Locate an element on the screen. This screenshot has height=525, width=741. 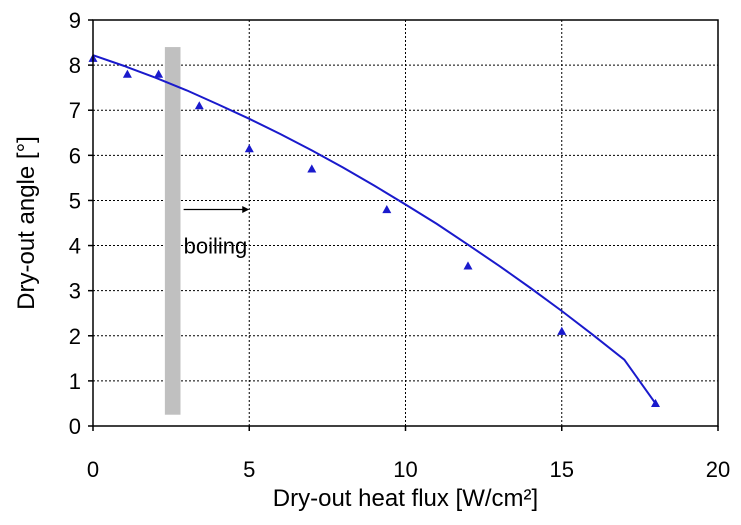
x-tick-label: 5 is located at coordinates (249, 469).